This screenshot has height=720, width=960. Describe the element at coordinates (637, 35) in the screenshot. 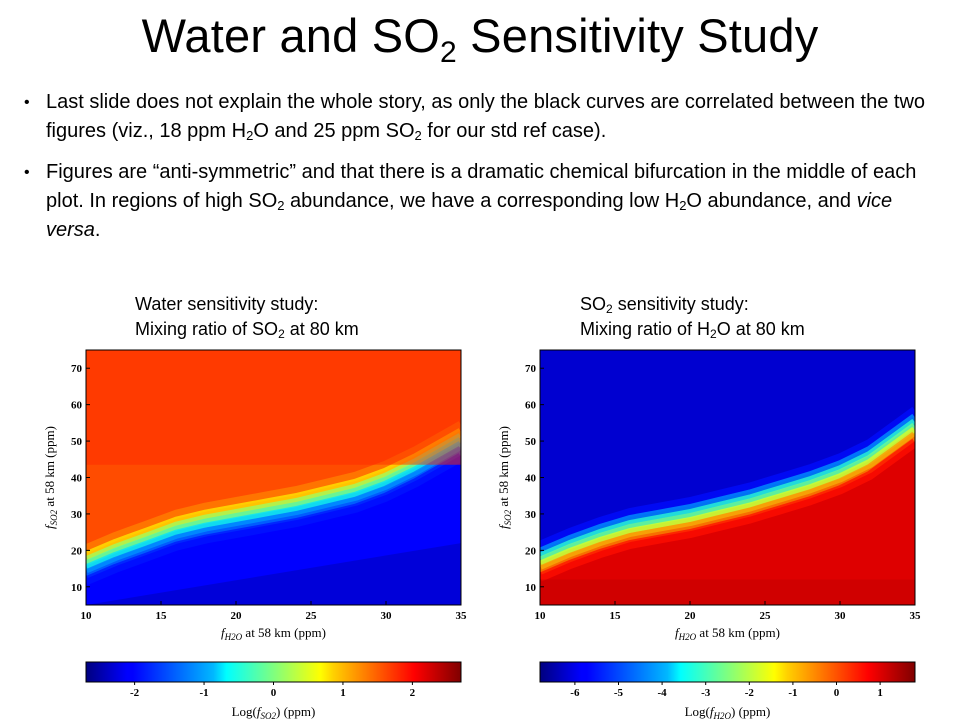

I see `title-text-rest: Sensitivity Study` at that location.